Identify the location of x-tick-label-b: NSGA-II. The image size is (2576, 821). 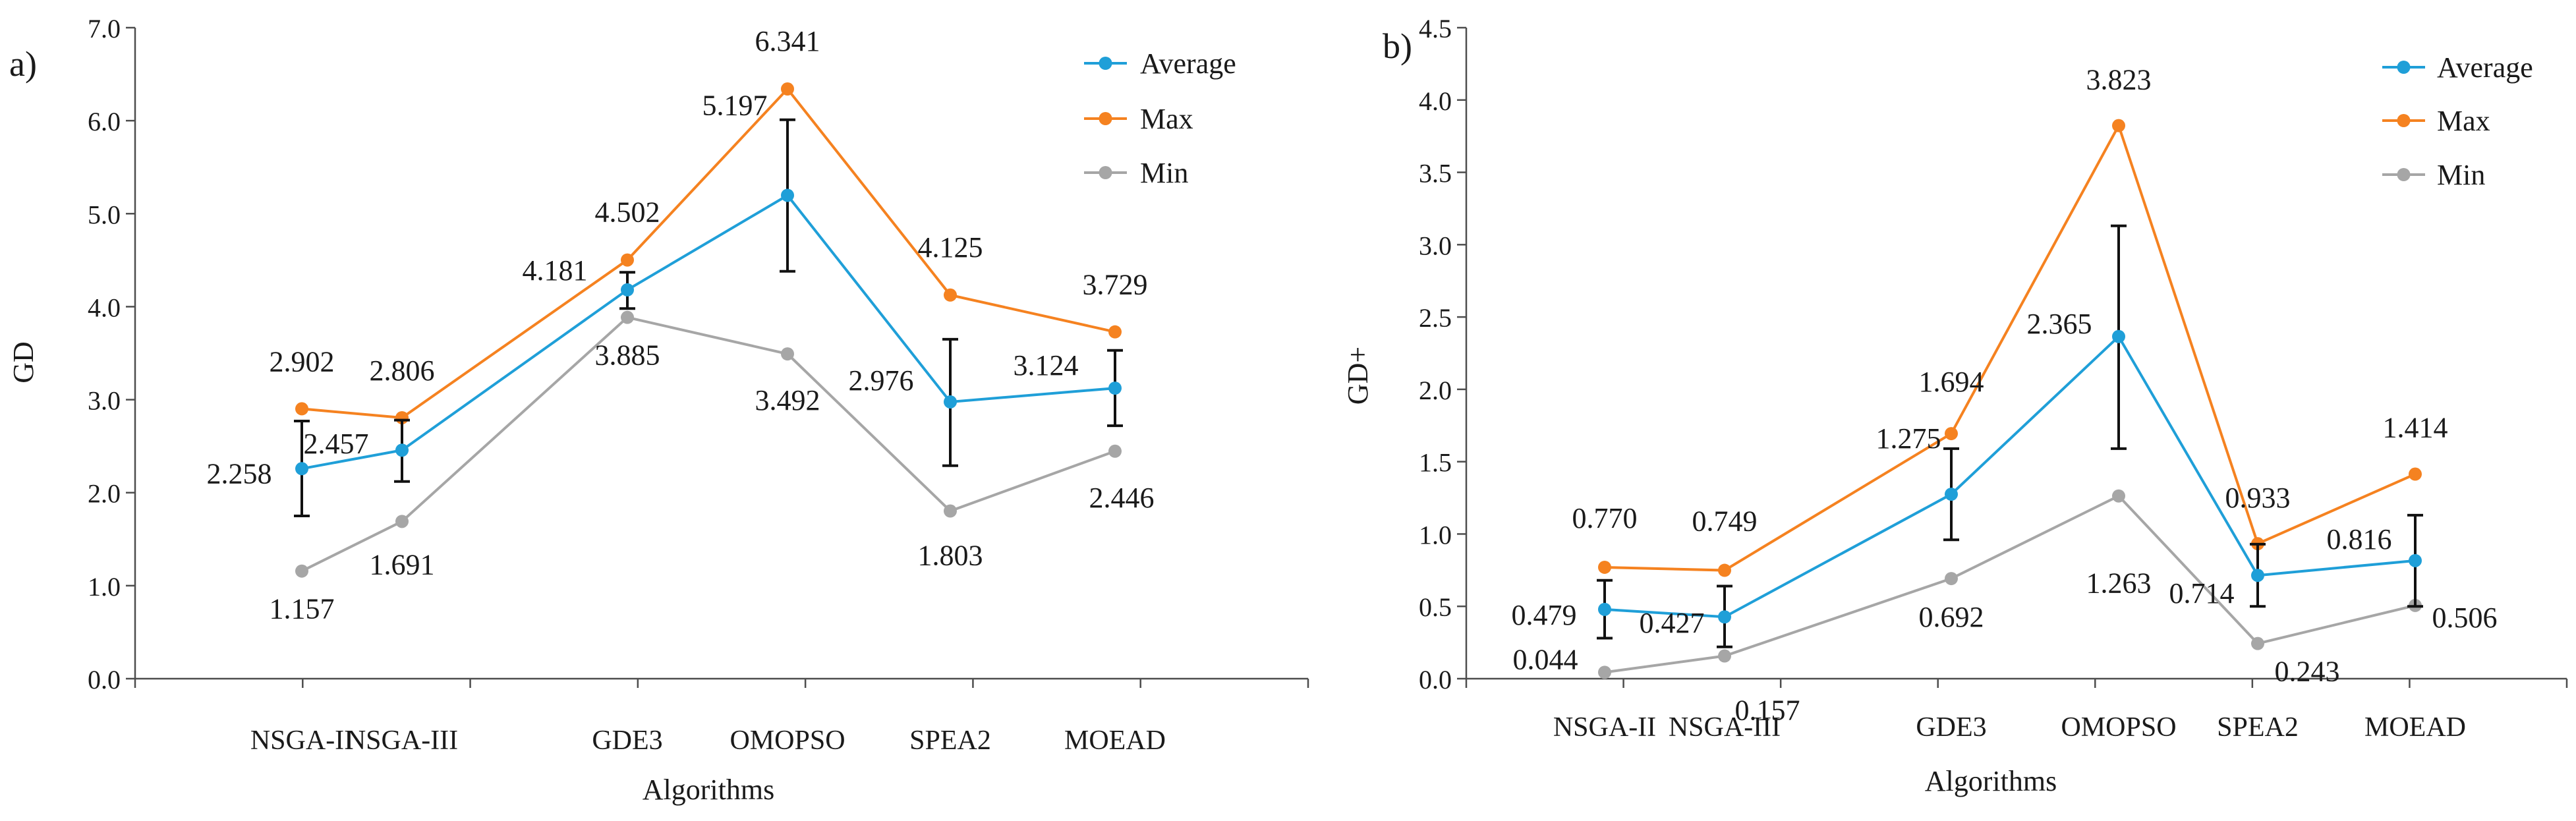
(1605, 727).